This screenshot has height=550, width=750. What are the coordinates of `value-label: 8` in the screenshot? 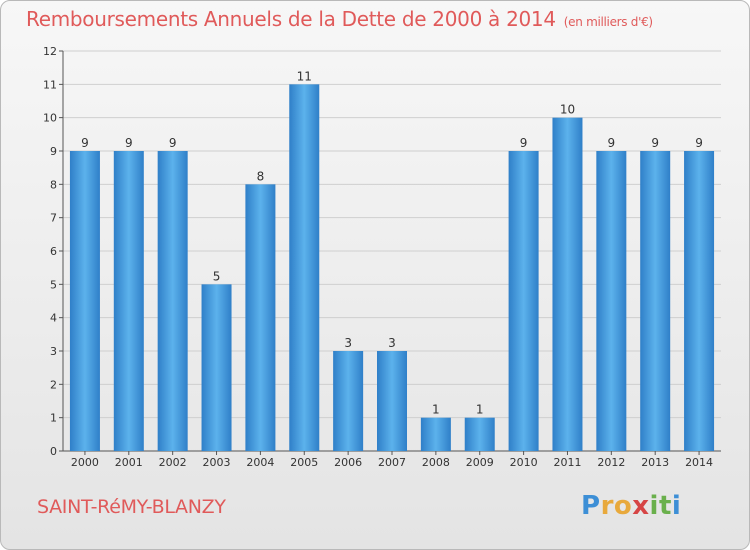 It's located at (261, 176).